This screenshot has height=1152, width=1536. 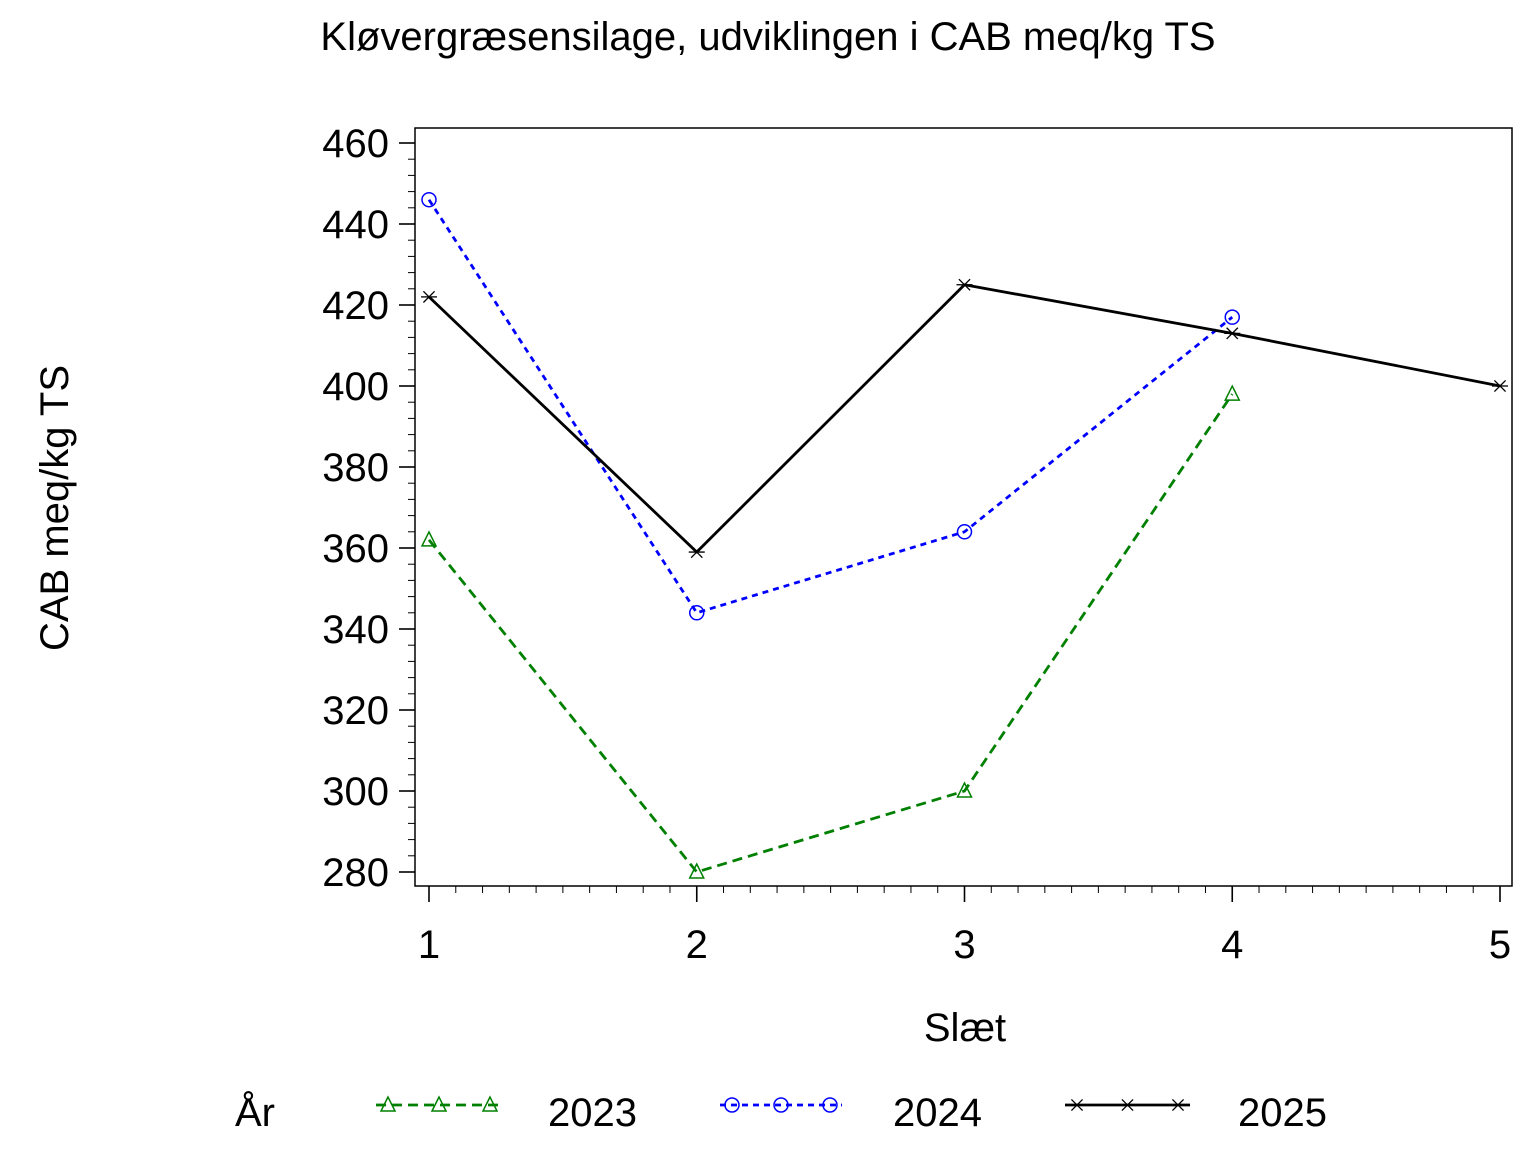 I want to click on legend-item-2025: 2025, so click(x=1196, y=1113).